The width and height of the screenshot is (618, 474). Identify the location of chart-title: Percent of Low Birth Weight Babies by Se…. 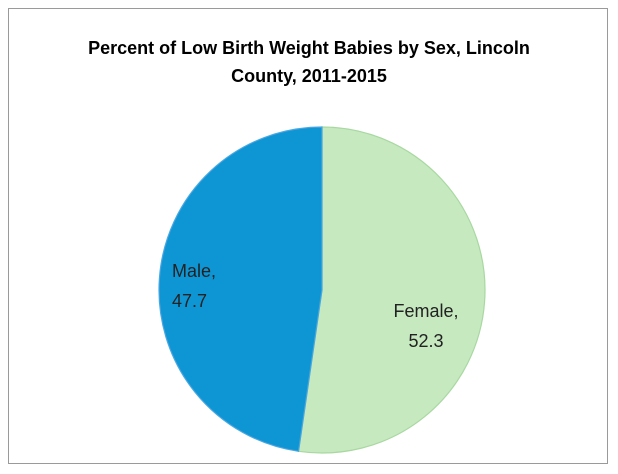
(309, 62).